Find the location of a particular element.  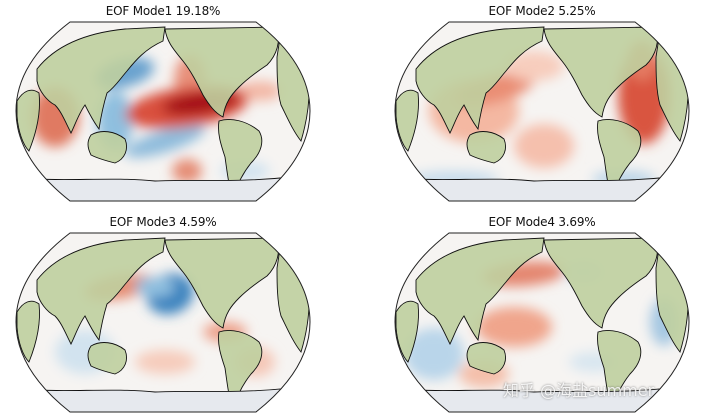

watermark: 知乎 @海盐summer is located at coordinates (579, 390).